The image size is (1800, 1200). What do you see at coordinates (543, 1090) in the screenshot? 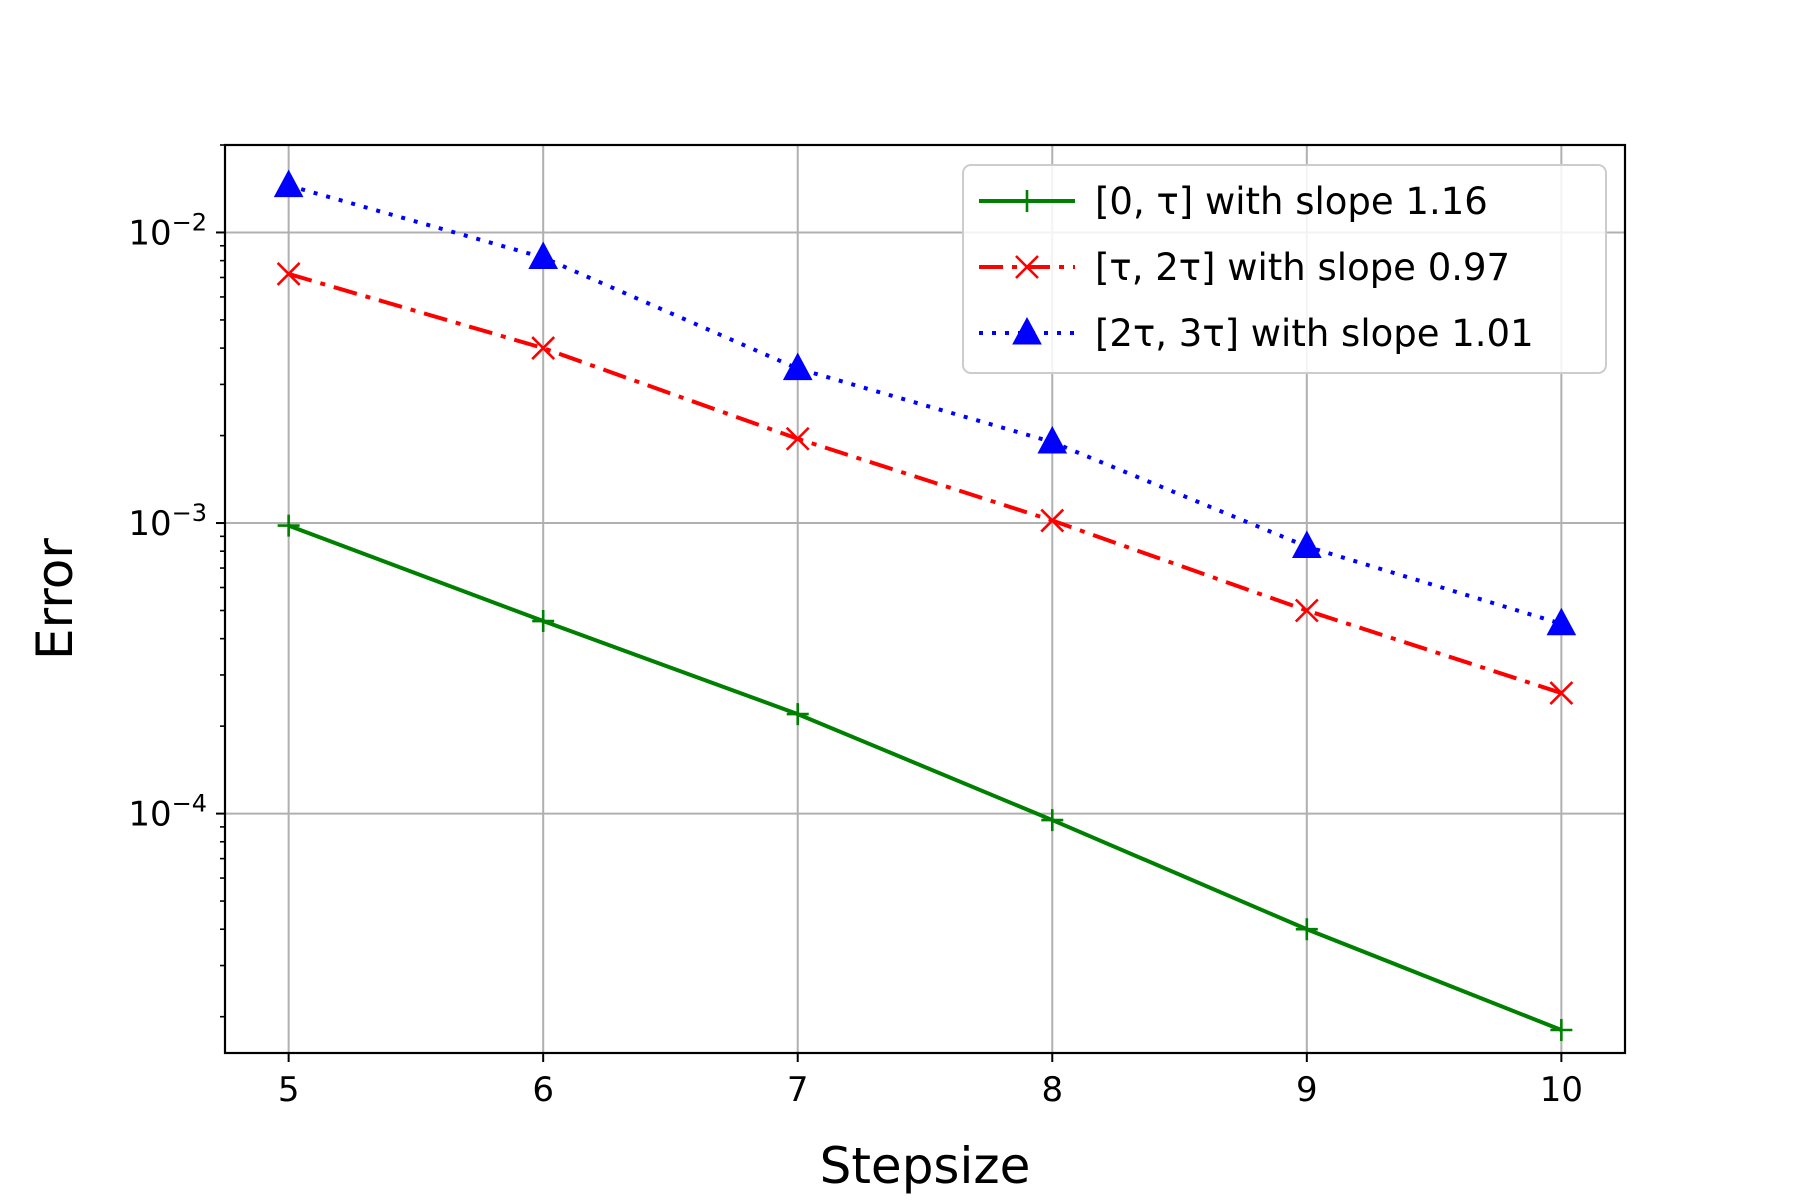
I see `x-tick-label: 6` at bounding box center [543, 1090].